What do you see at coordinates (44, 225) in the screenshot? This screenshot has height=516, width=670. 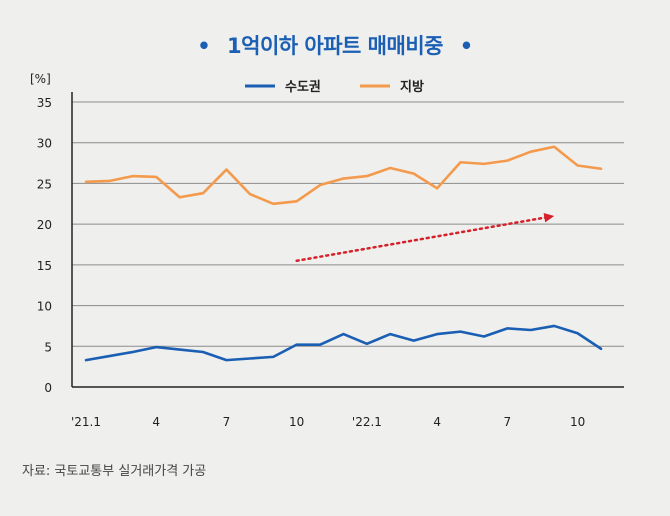 I see `y-tick-label: 20` at bounding box center [44, 225].